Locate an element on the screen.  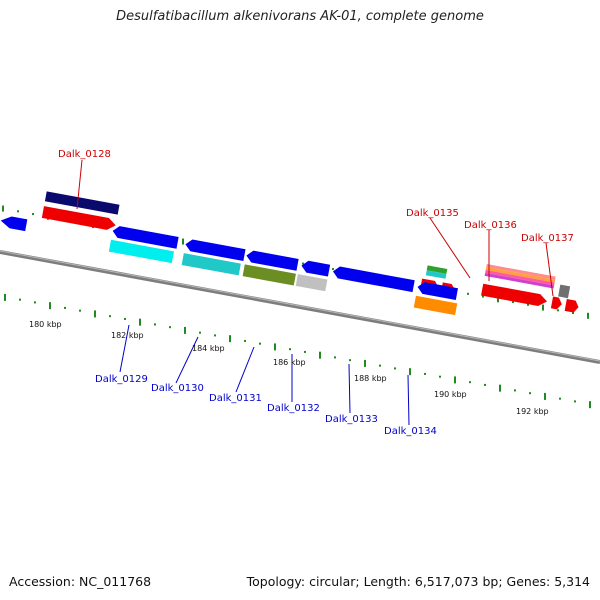
gene-grey-end is located at coordinates (564, 291).